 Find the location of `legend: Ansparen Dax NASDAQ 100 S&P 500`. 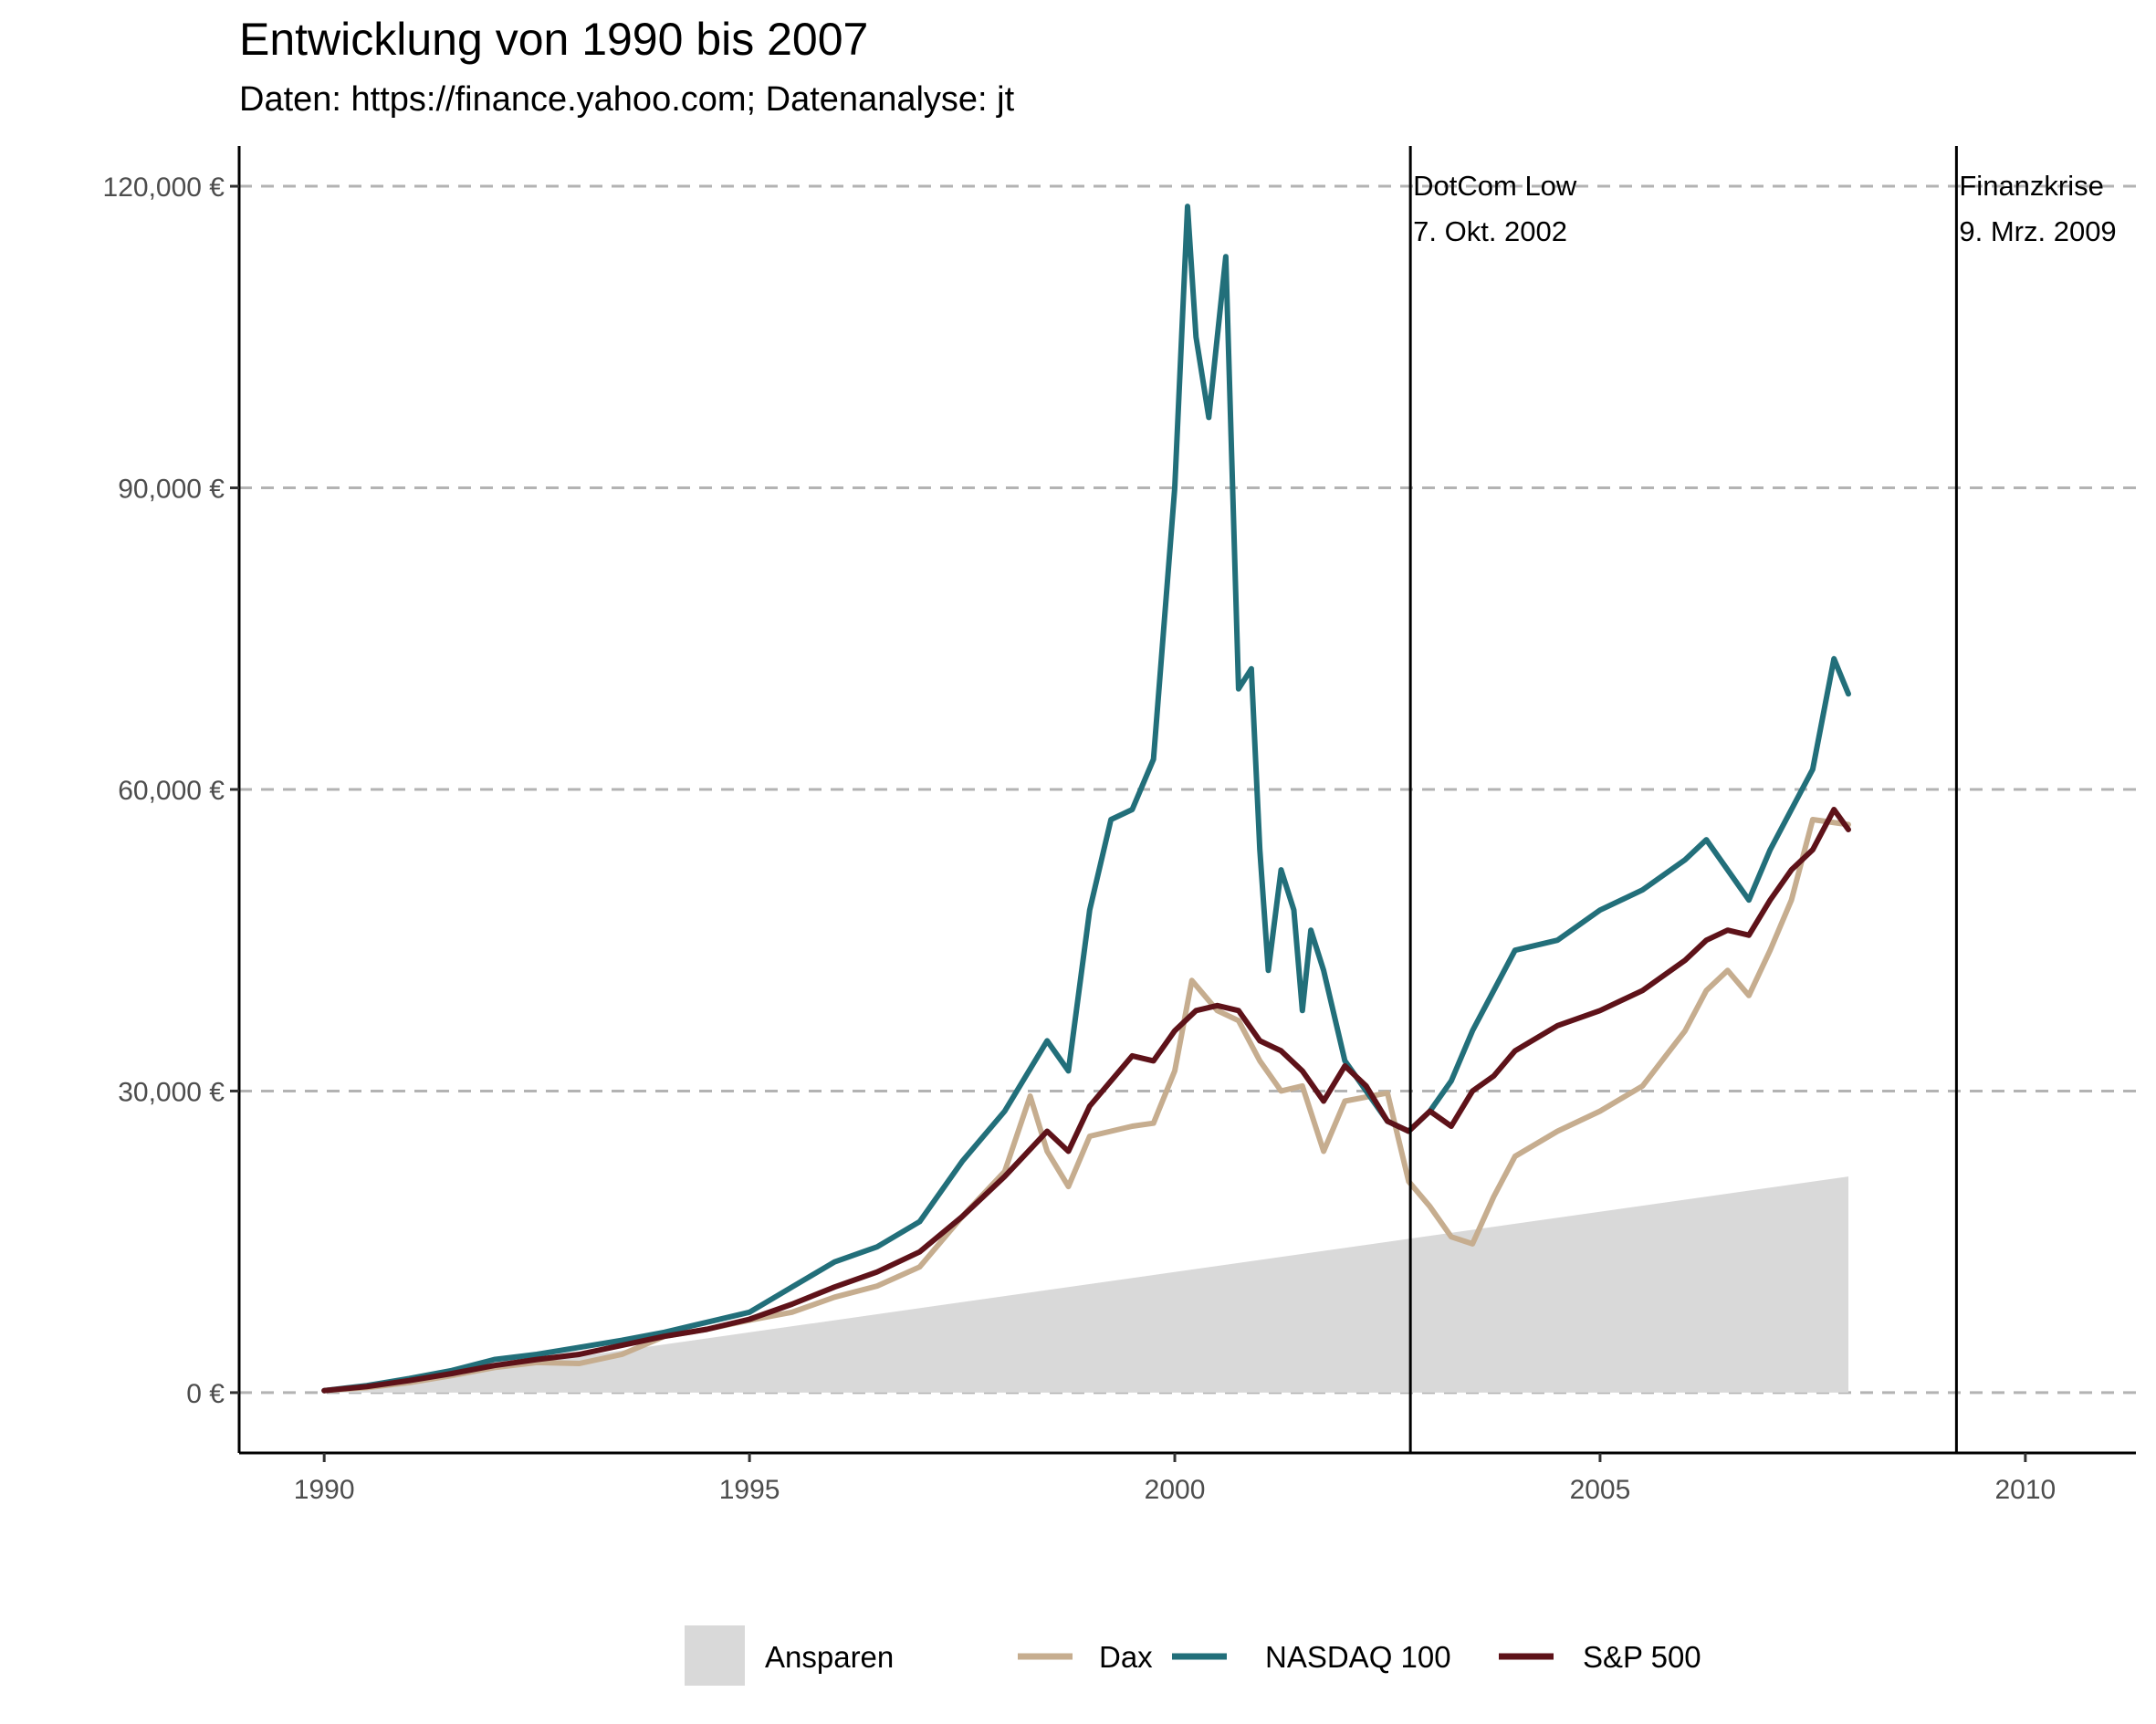

legend: Ansparen Dax NASDAQ 100 S&P 500 is located at coordinates (1193, 1656).